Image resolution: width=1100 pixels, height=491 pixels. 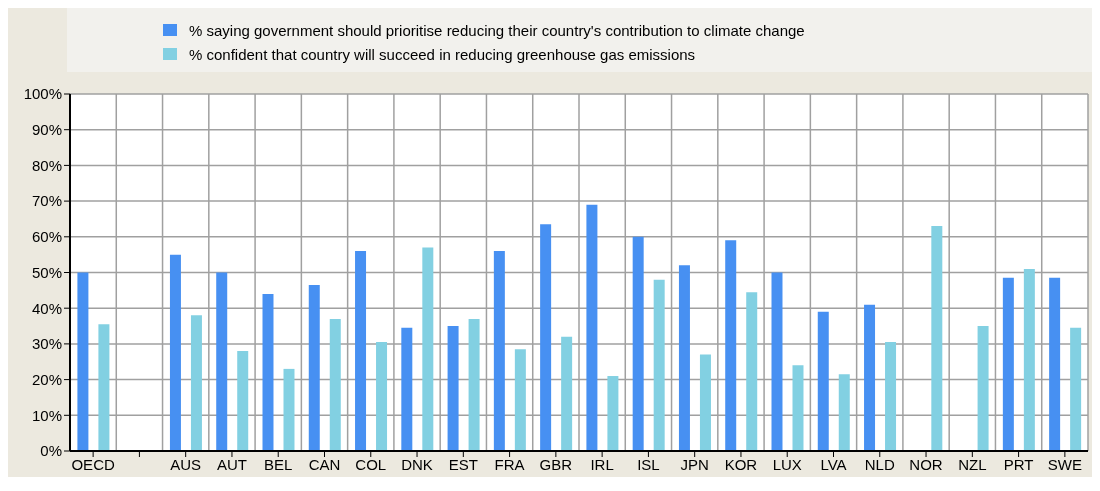 What do you see at coordinates (602, 464) in the screenshot?
I see `x-tick-label: IRL` at bounding box center [602, 464].